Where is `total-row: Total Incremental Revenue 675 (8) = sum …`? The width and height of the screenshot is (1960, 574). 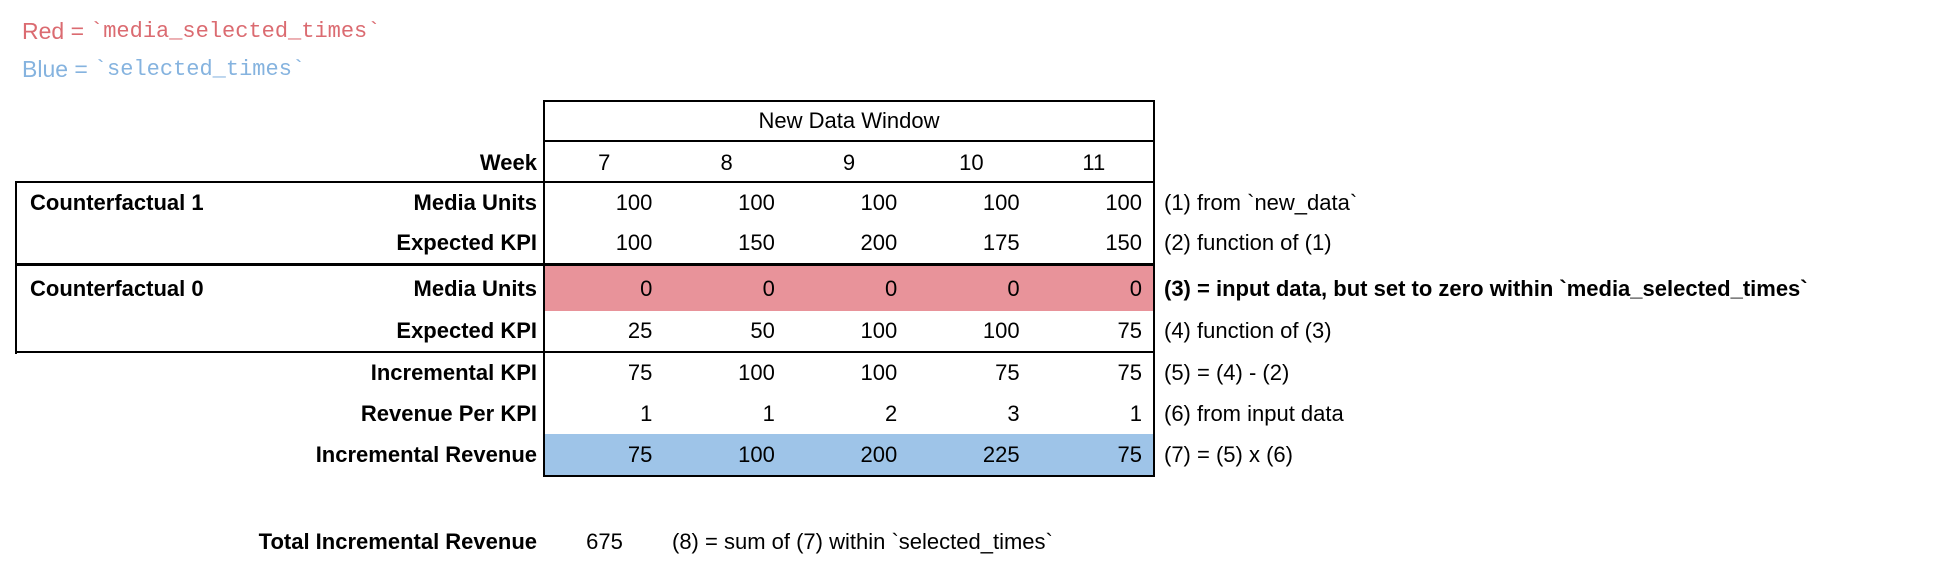 total-row: Total Incremental Revenue 675 (8) = sum … is located at coordinates (980, 542).